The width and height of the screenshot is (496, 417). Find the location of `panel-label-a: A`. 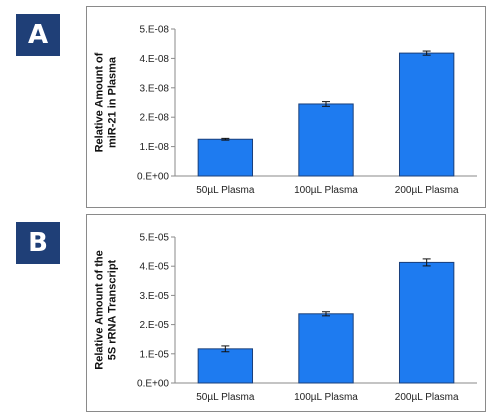

panel-label-a: A is located at coordinates (38, 35).